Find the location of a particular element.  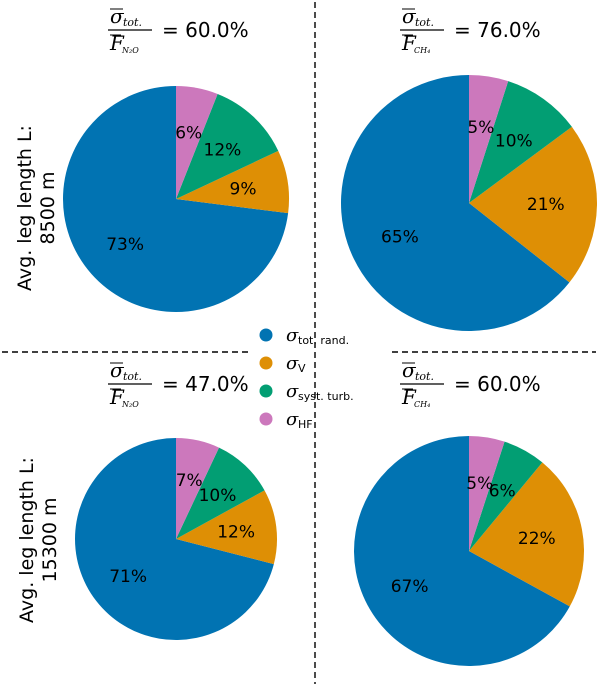

legend-marker-hf is located at coordinates (266, 419).